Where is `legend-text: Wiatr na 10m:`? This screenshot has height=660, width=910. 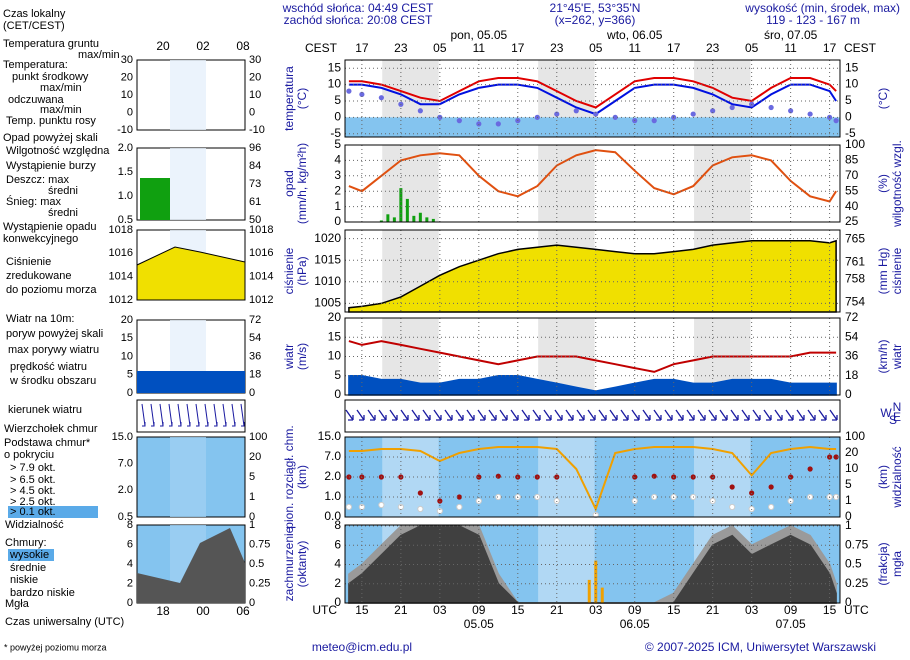 legend-text: Wiatr na 10m: is located at coordinates (40, 319).